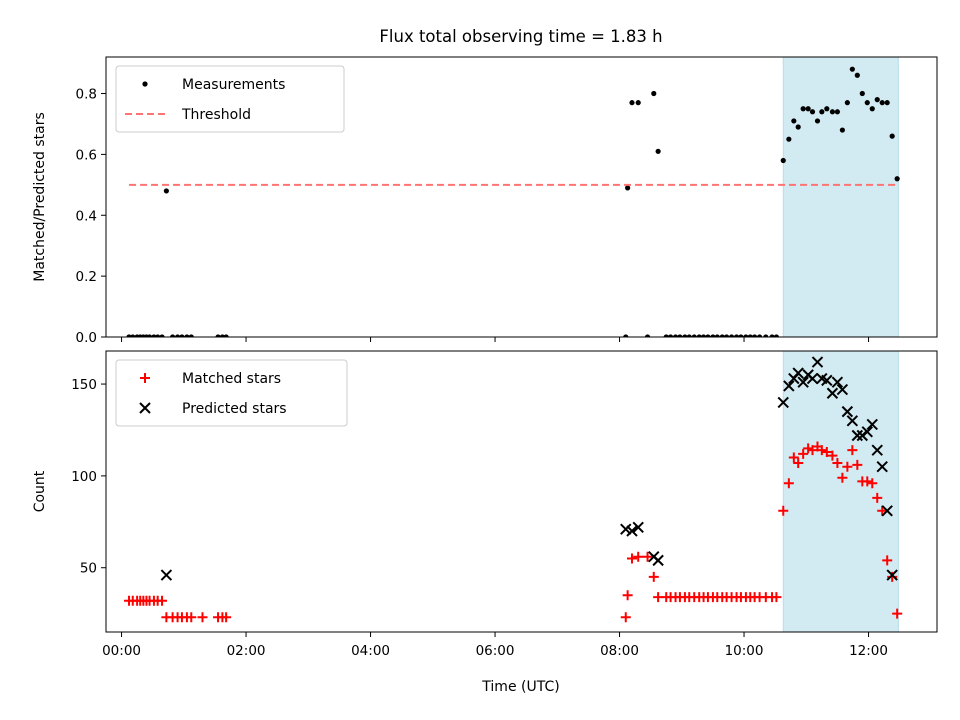  I want to click on legend-box, so click(230, 99).